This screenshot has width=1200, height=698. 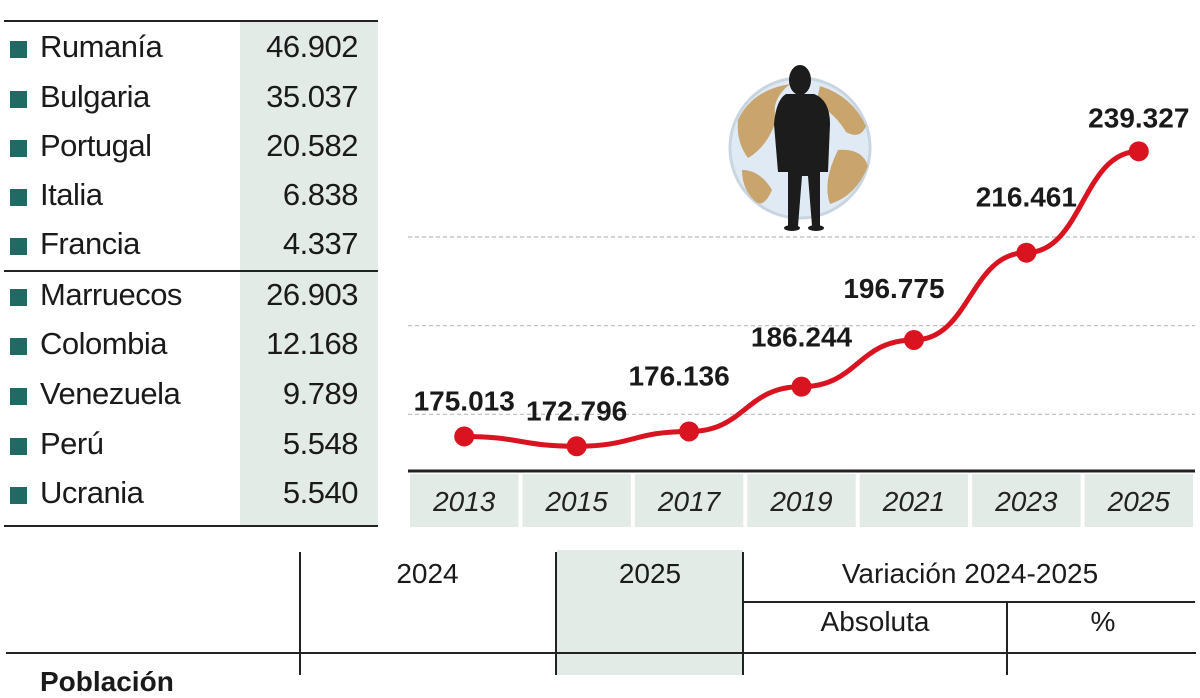 What do you see at coordinates (1138, 117) in the screenshot?
I see `data-label: 239.327` at bounding box center [1138, 117].